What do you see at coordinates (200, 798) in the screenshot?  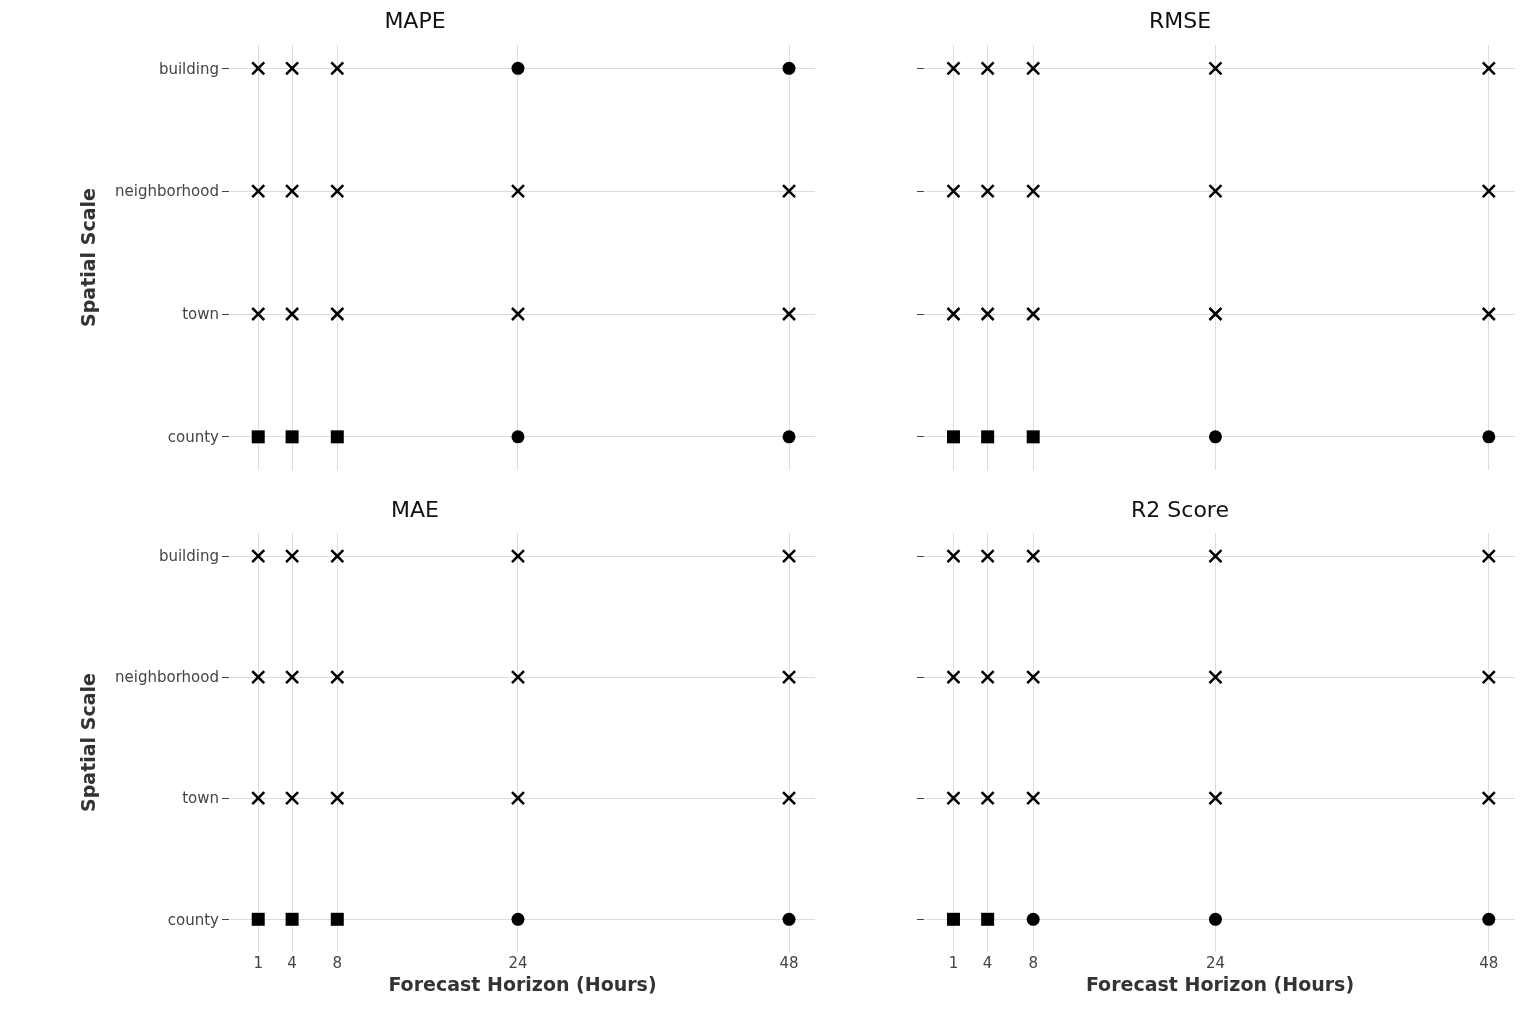 I see `y-tick-label: town` at bounding box center [200, 798].